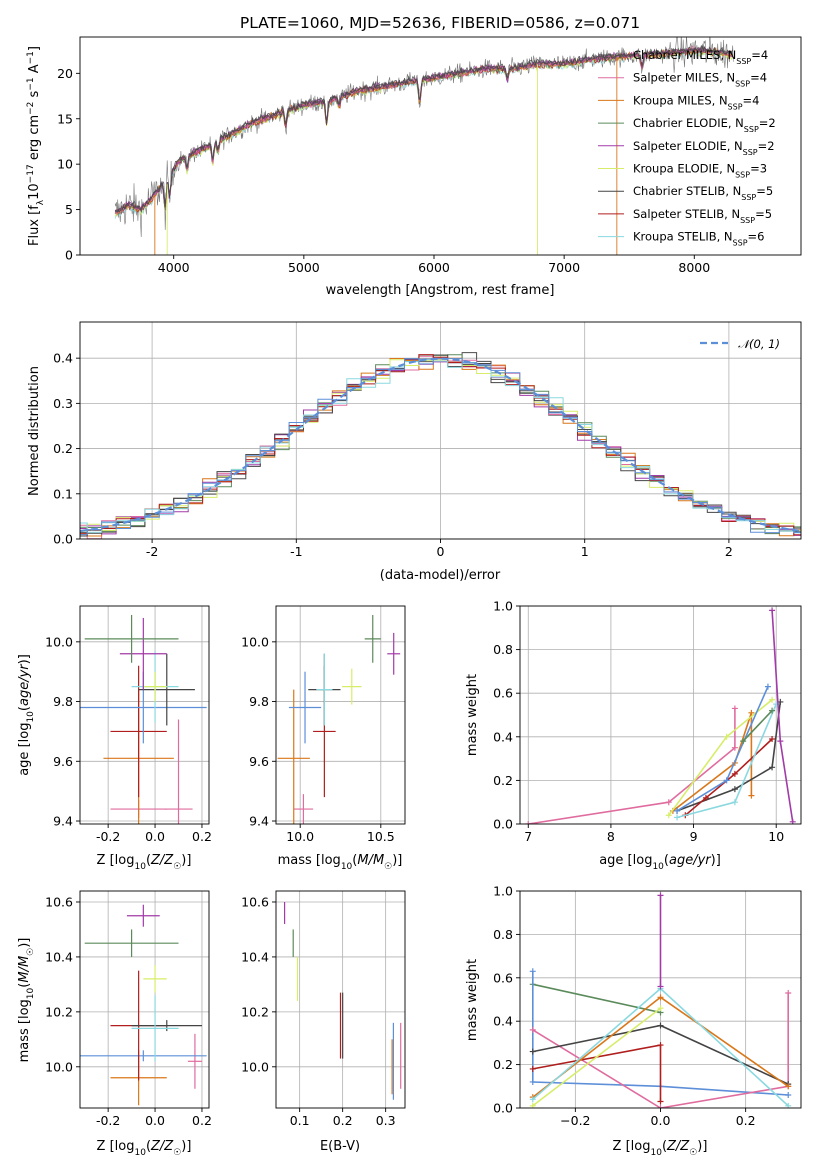 The image size is (819, 1170). What do you see at coordinates (69, 209) in the screenshot?
I see `y-tick-label: 5` at bounding box center [69, 209].